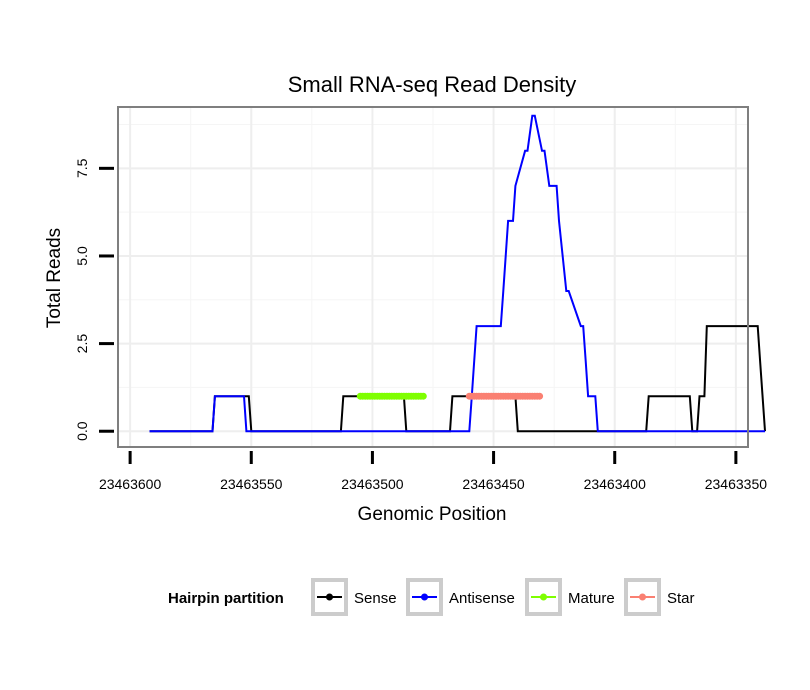 Image resolution: width=810 pixels, height=690 pixels. What do you see at coordinates (375, 598) in the screenshot?
I see `legend-label-sense: Sense` at bounding box center [375, 598].